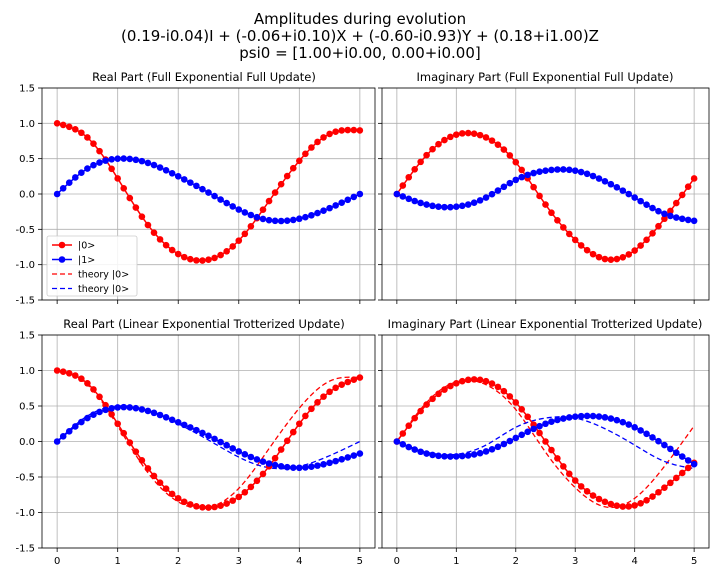  Describe the element at coordinates (360, 561) in the screenshot. I see `x-tick-label: 5` at that location.